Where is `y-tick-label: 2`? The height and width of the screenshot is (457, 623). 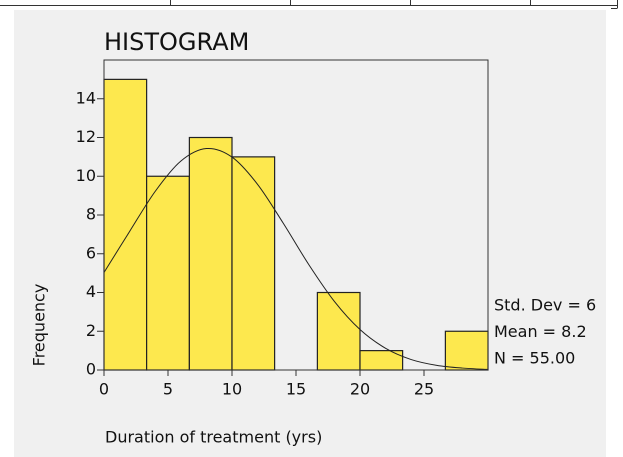 y-tick-label: 2 is located at coordinates (91, 330).